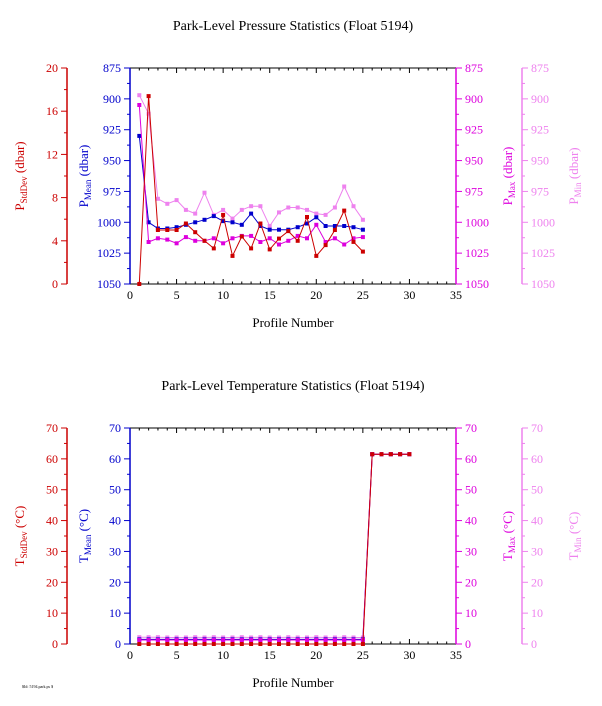 The width and height of the screenshot is (602, 706). I want to click on y-tick-label-mean: 875, so click(112, 68).